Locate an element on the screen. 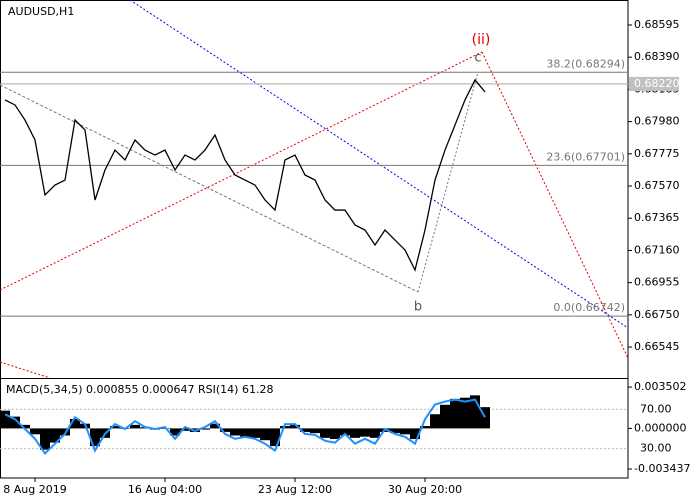  wave-label: (ii) is located at coordinates (481, 40).